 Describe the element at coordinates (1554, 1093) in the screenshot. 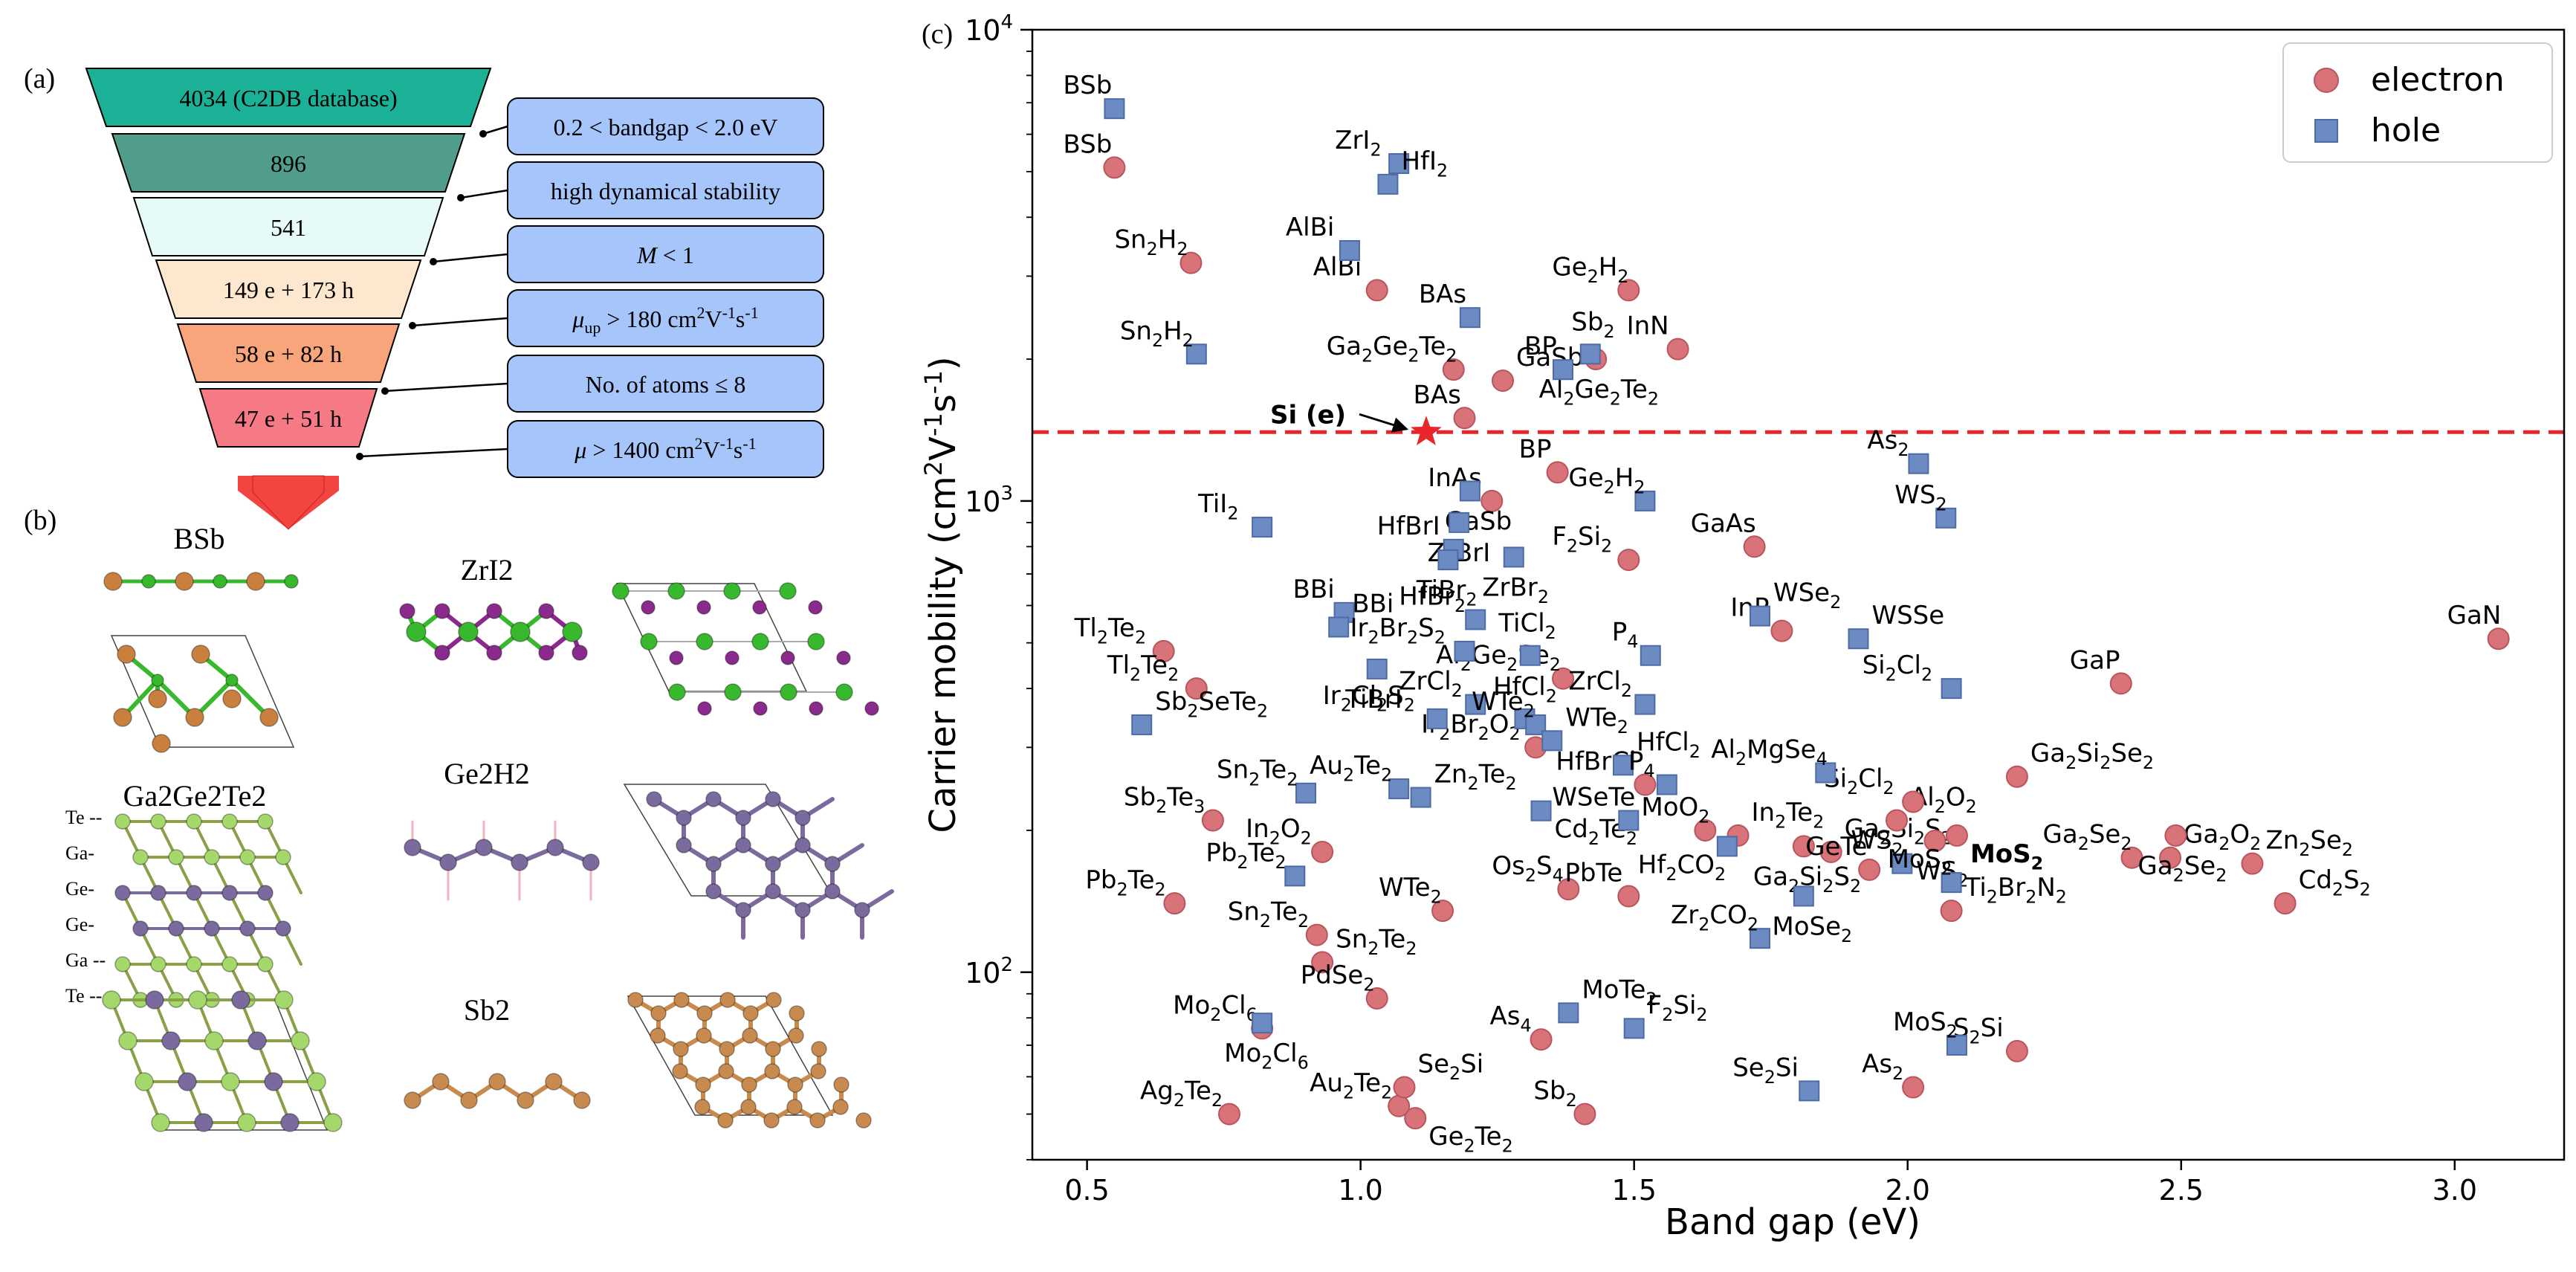

I see `point-label: Sb2` at that location.